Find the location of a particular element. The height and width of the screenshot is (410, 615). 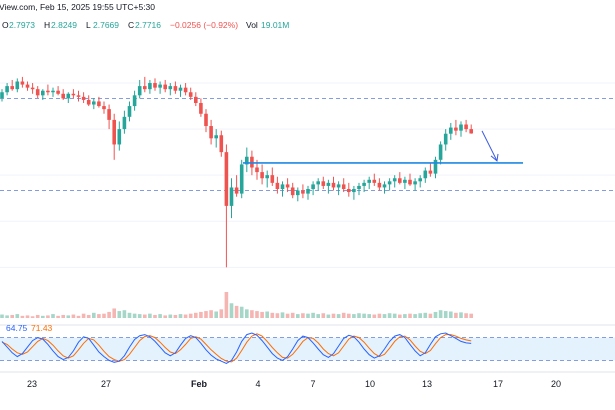

time-tick-17: 17 is located at coordinates (498, 384).